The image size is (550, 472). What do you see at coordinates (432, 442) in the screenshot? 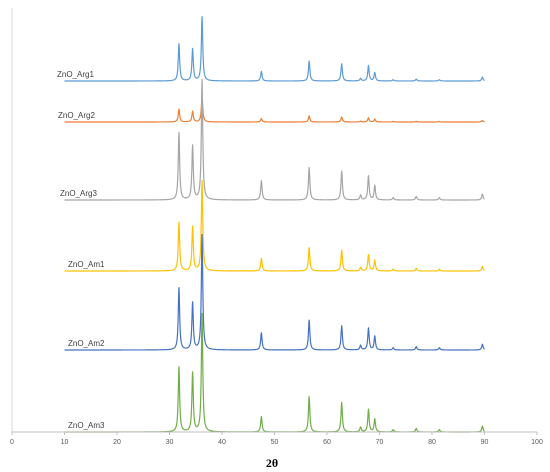
I see `x-tick-label: 80` at bounding box center [432, 442].